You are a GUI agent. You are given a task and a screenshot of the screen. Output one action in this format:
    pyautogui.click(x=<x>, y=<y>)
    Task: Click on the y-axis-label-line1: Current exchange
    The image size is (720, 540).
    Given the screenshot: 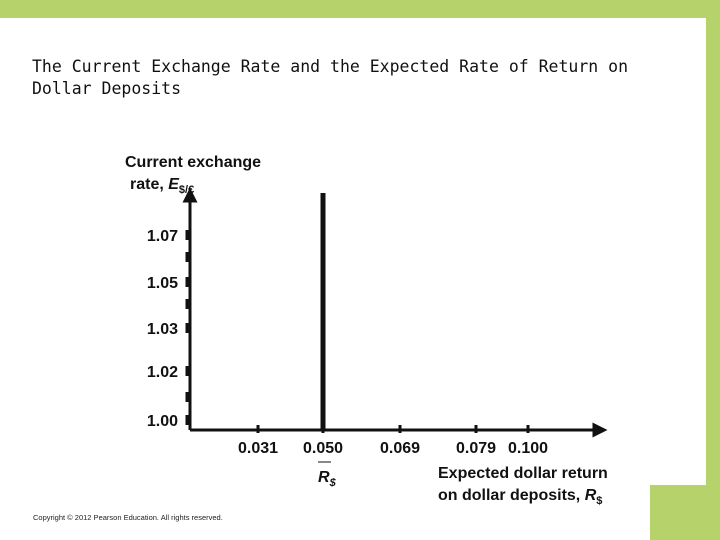 What is the action you would take?
    pyautogui.click(x=193, y=162)
    